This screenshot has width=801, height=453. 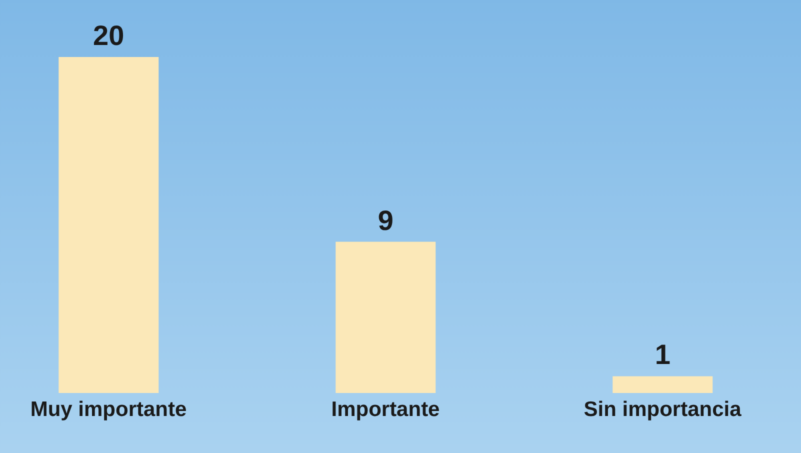 What do you see at coordinates (386, 220) in the screenshot?
I see `data-label: 9` at bounding box center [386, 220].